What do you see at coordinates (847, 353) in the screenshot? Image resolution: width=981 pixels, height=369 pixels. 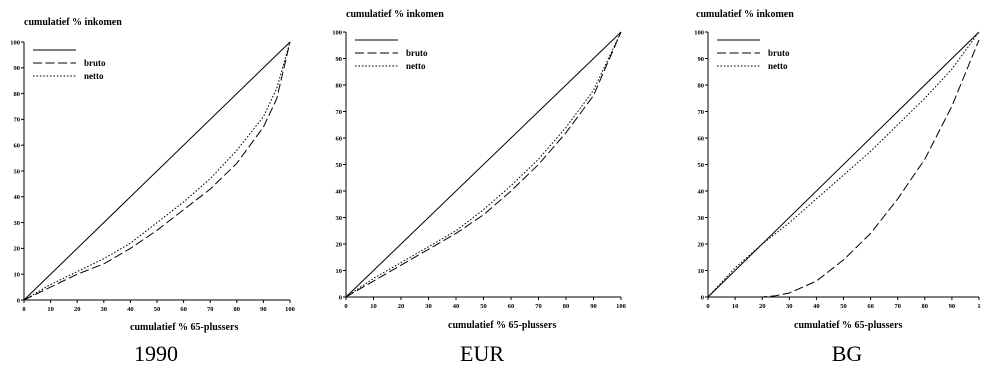 I see `chart-caption: BG` at bounding box center [847, 353].